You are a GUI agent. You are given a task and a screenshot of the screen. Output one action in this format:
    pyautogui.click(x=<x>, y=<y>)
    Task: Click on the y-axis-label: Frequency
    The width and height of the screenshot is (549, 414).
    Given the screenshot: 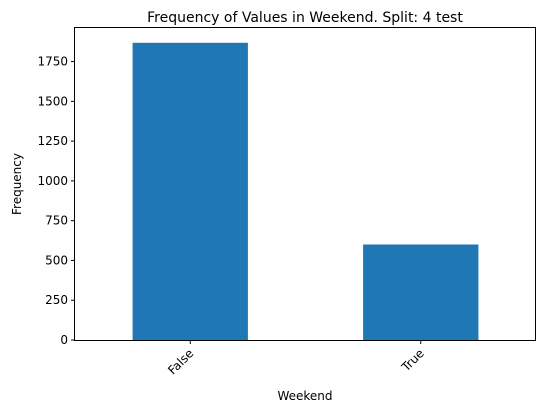 What is the action you would take?
    pyautogui.click(x=17, y=184)
    